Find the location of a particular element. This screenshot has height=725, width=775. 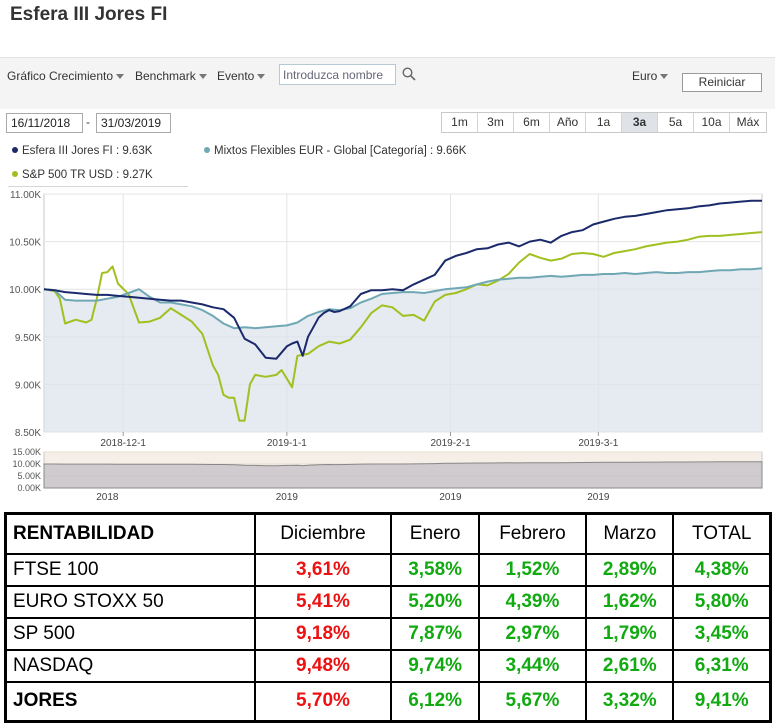

search-icon is located at coordinates (409, 74).